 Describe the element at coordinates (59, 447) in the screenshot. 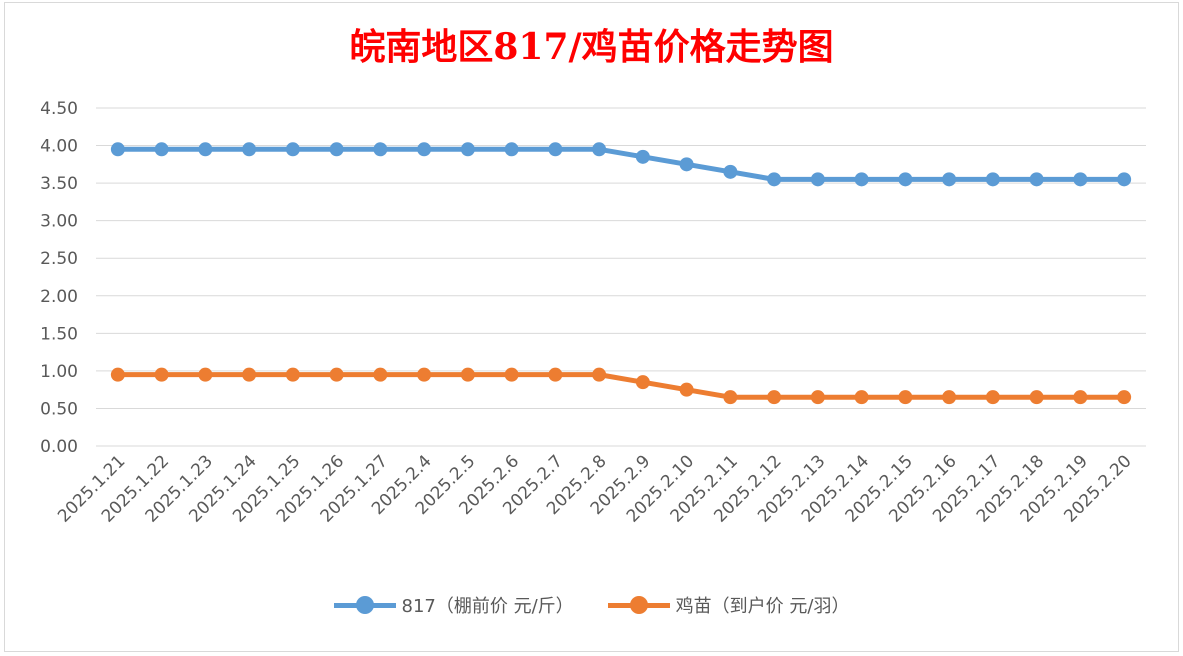

I see `y-tick-label: 0.00` at that location.